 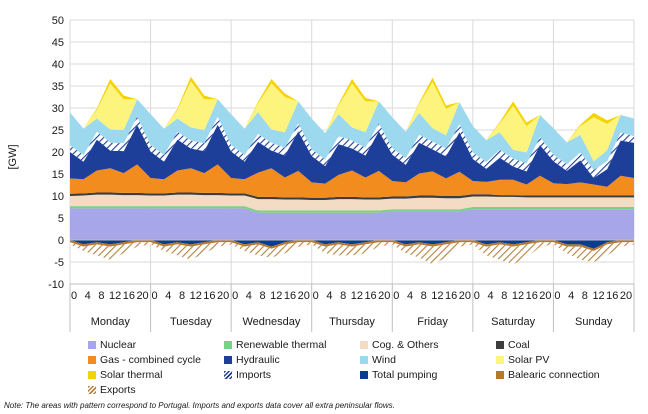 What do you see at coordinates (432, 322) in the screenshot?
I see `x-tick-label-day: Friday` at bounding box center [432, 322].